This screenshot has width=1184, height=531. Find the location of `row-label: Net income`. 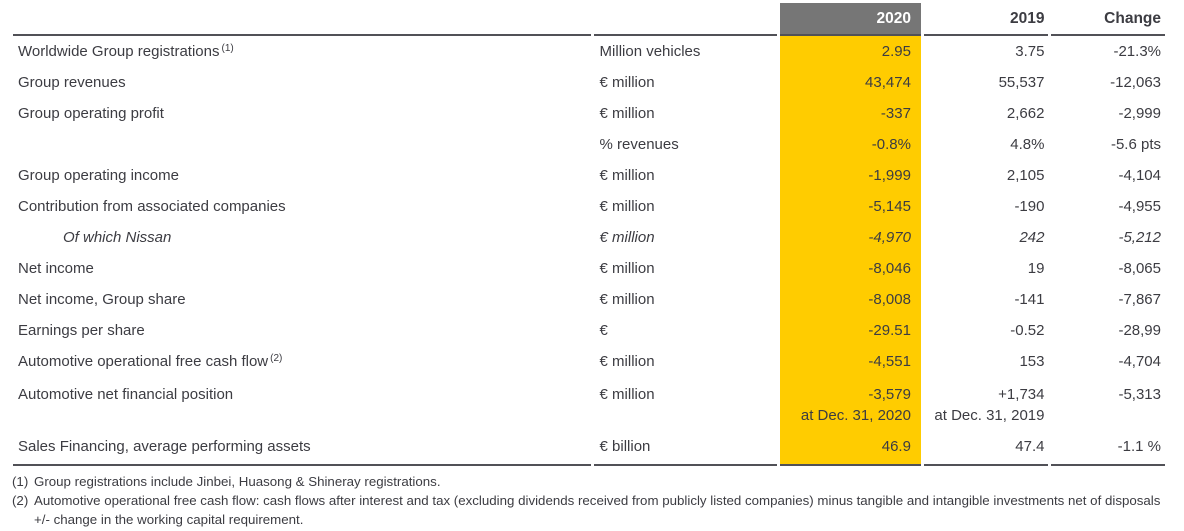

row-label: Net income is located at coordinates (56, 268).